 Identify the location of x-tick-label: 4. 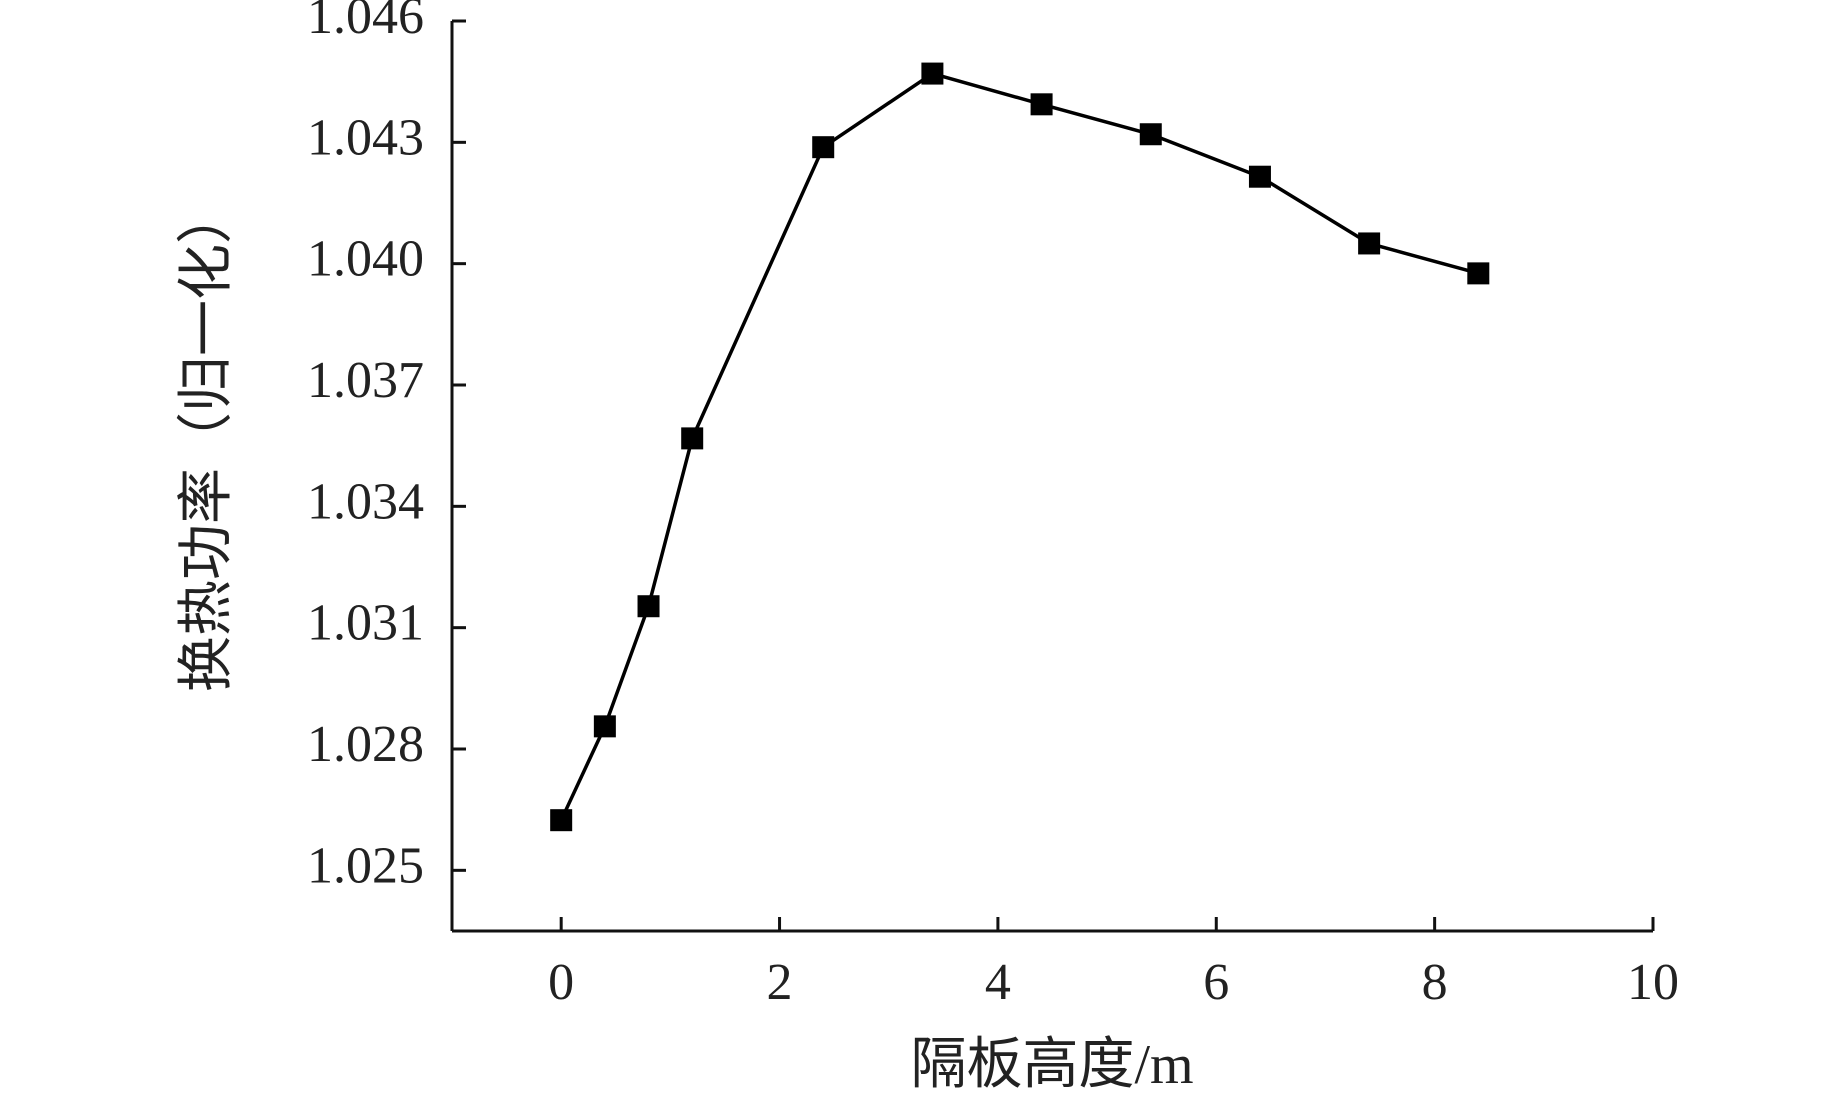
(998, 982).